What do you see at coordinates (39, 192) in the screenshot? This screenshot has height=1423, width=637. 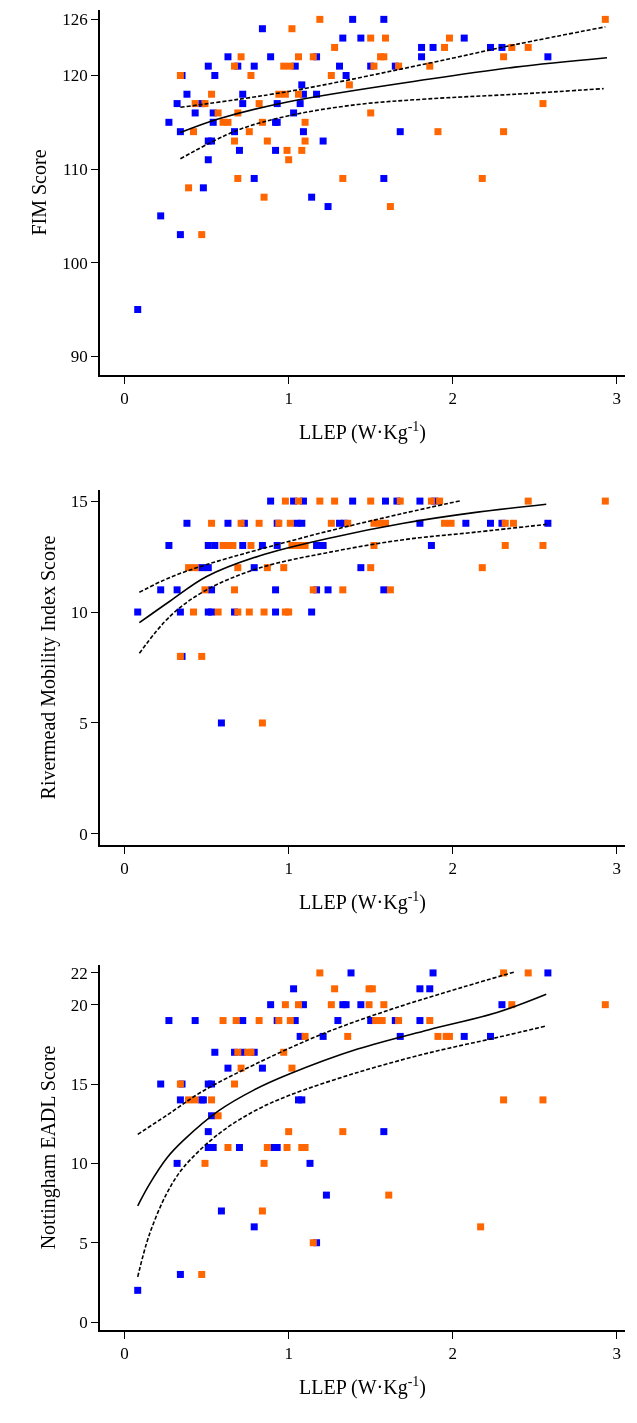 I see `y-axis-title: FIM Score` at bounding box center [39, 192].